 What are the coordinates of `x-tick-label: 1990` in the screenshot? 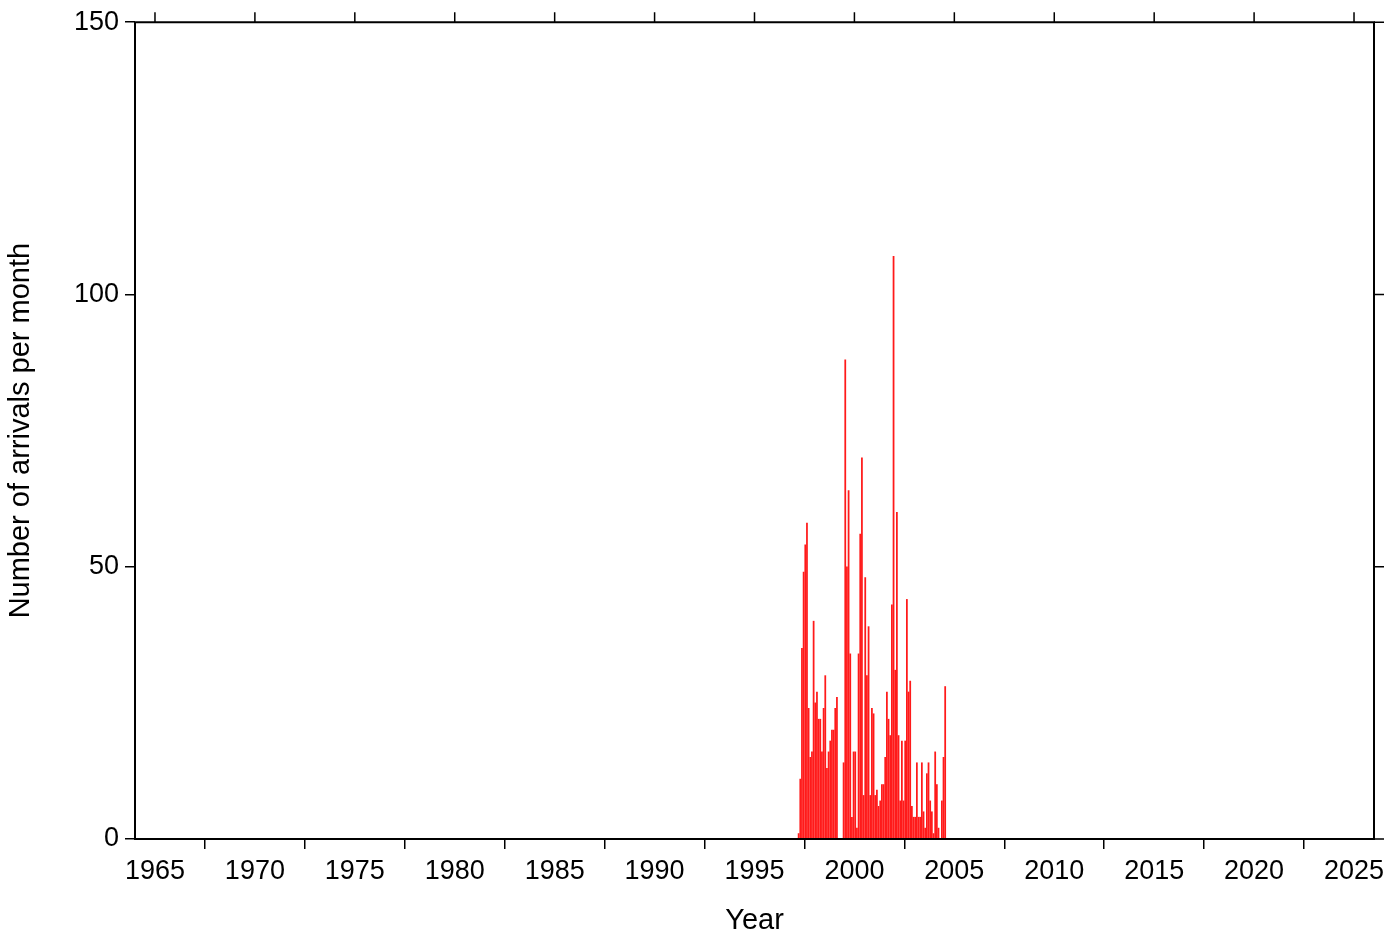 It's located at (654, 869).